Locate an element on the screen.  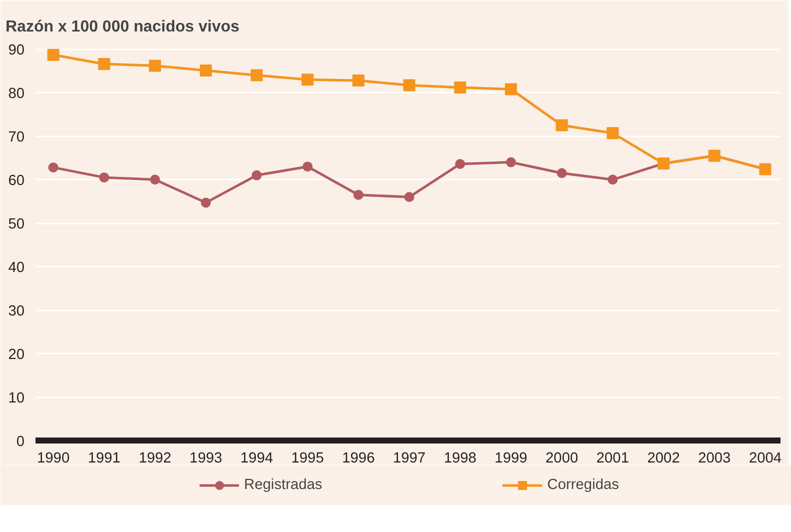
y-tick-label: 40 is located at coordinates (16, 268).